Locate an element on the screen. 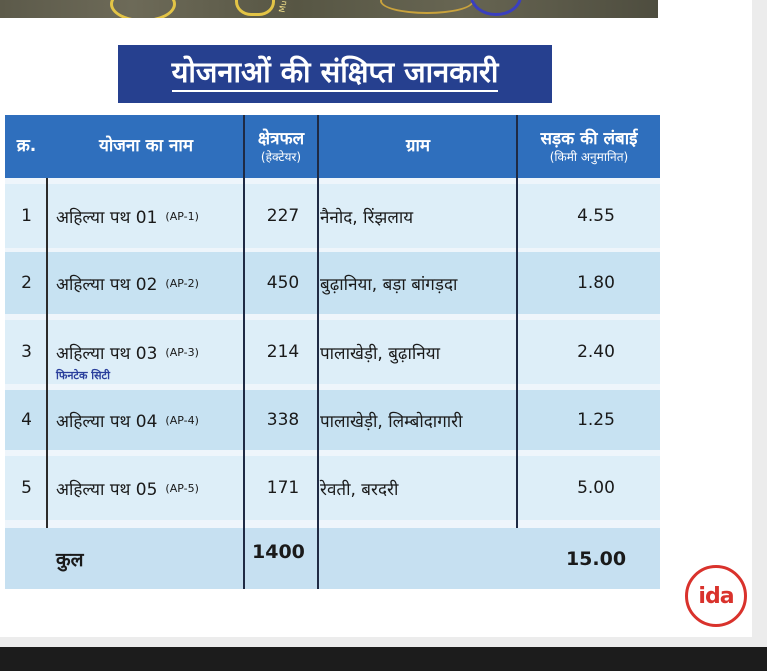 Image resolution: width=767 pixels, height=671 pixels. map-image-strip: Mu is located at coordinates (329, 9).